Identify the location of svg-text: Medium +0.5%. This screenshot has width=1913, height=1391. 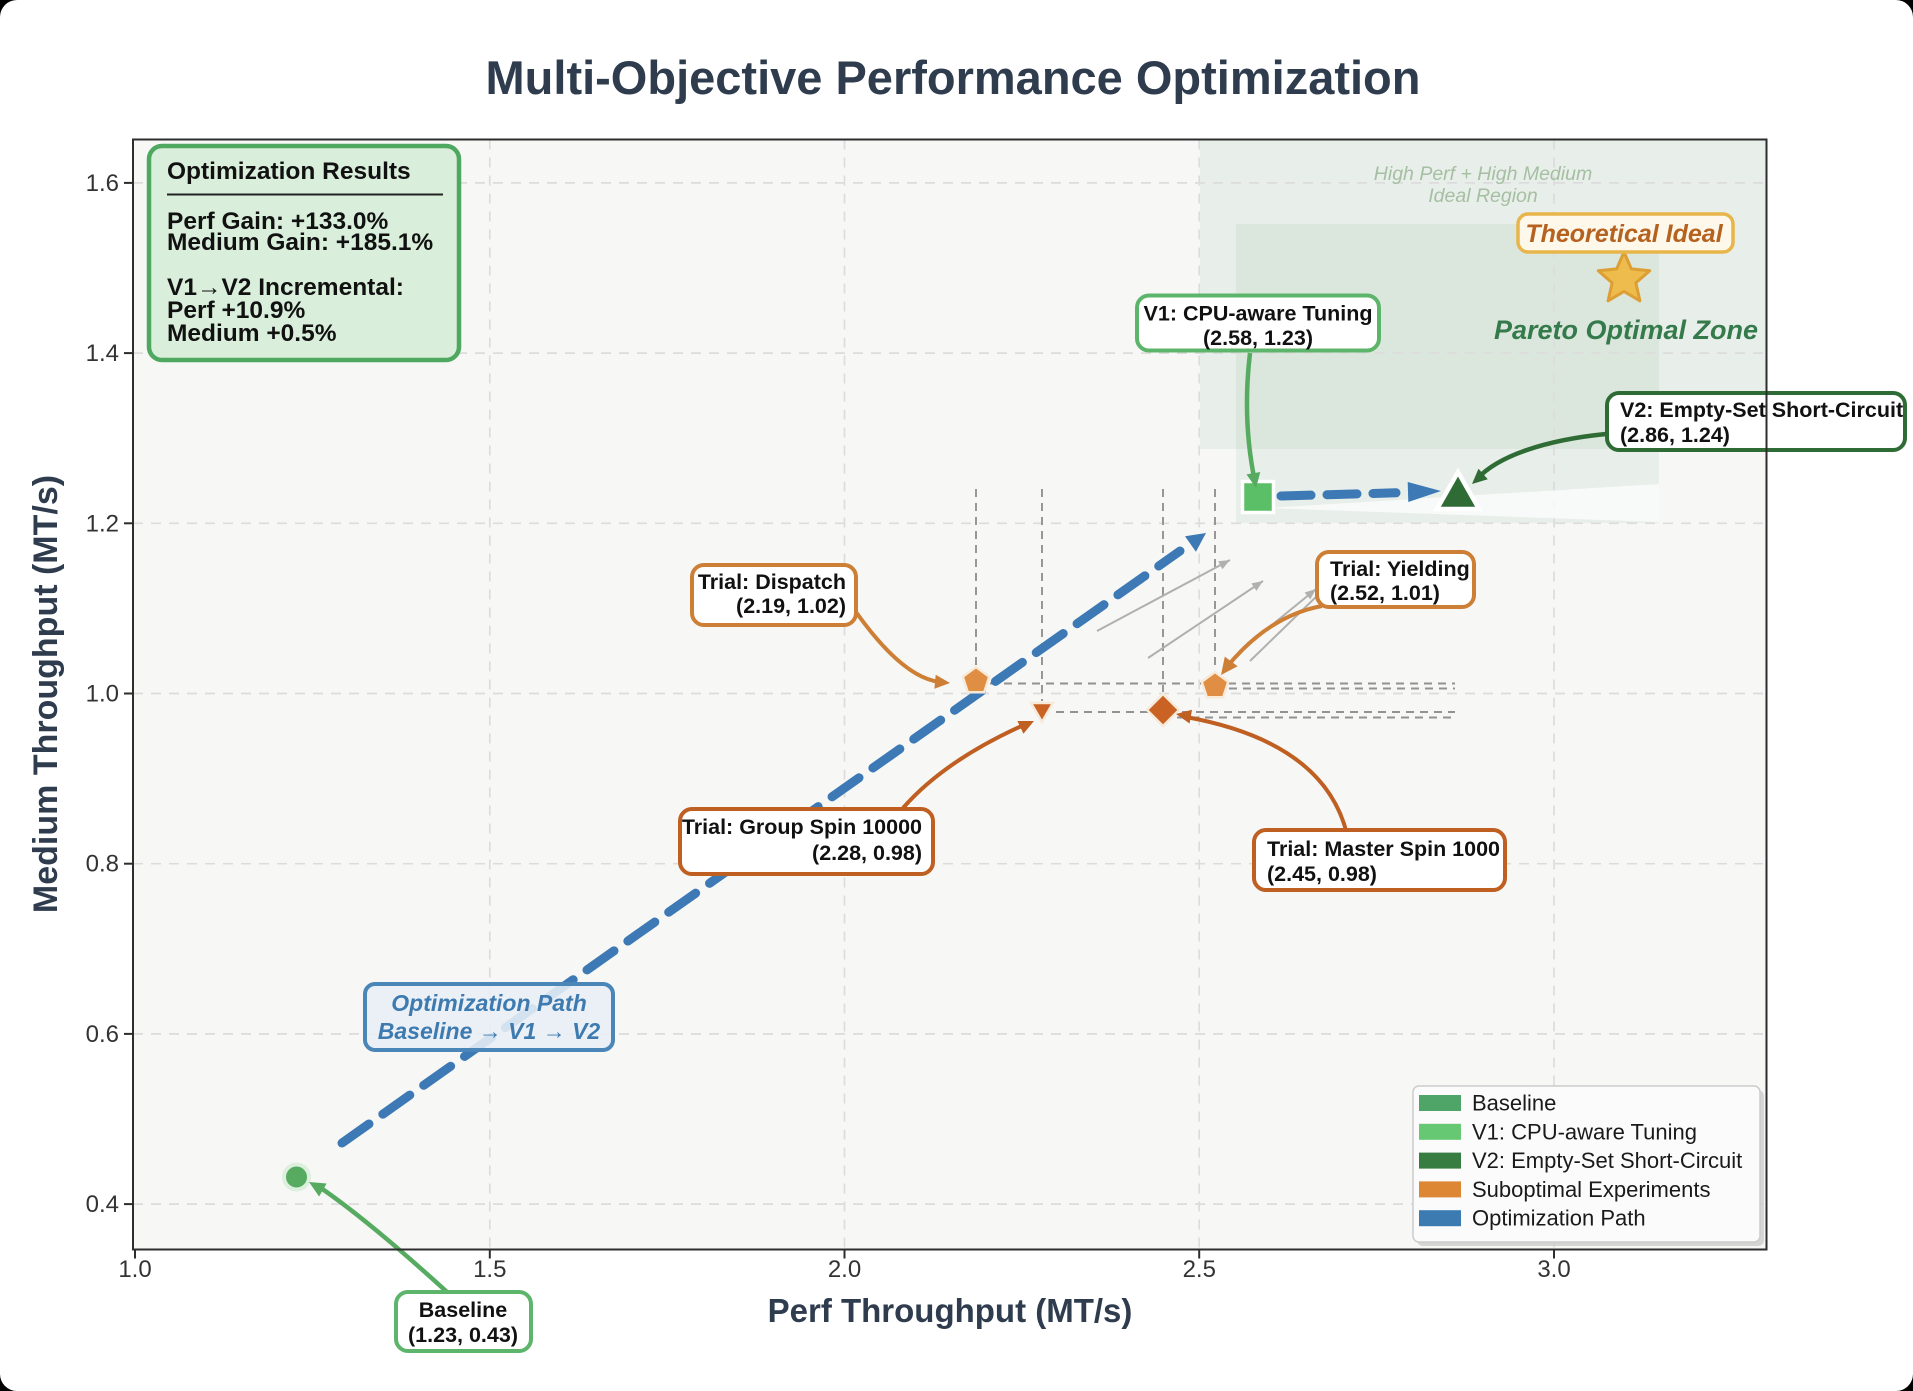
(252, 333).